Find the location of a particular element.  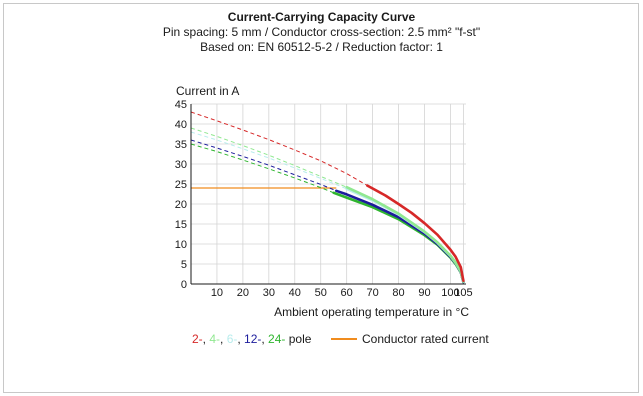

y-tick-label: 25 is located at coordinates (181, 185).